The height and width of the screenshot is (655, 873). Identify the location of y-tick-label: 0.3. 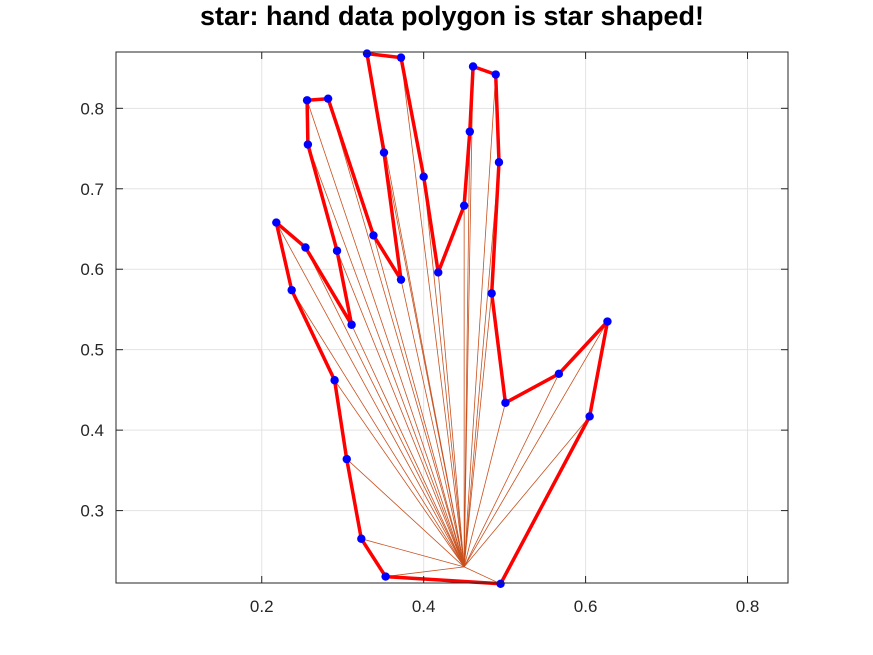
(92, 511).